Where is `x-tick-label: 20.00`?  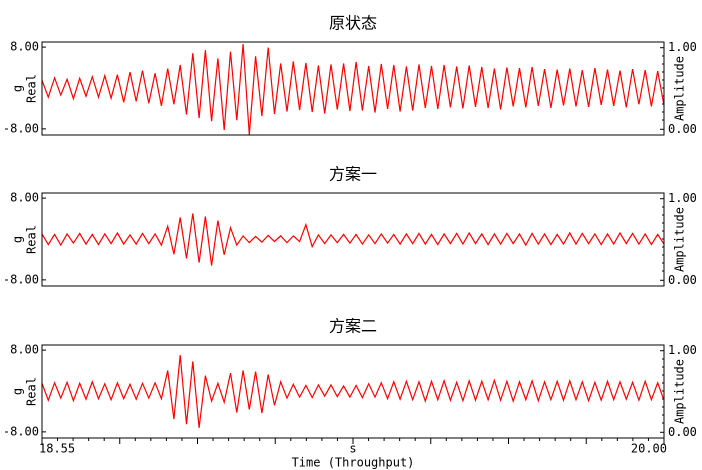 x-tick-label: 20.00 is located at coordinates (649, 449).